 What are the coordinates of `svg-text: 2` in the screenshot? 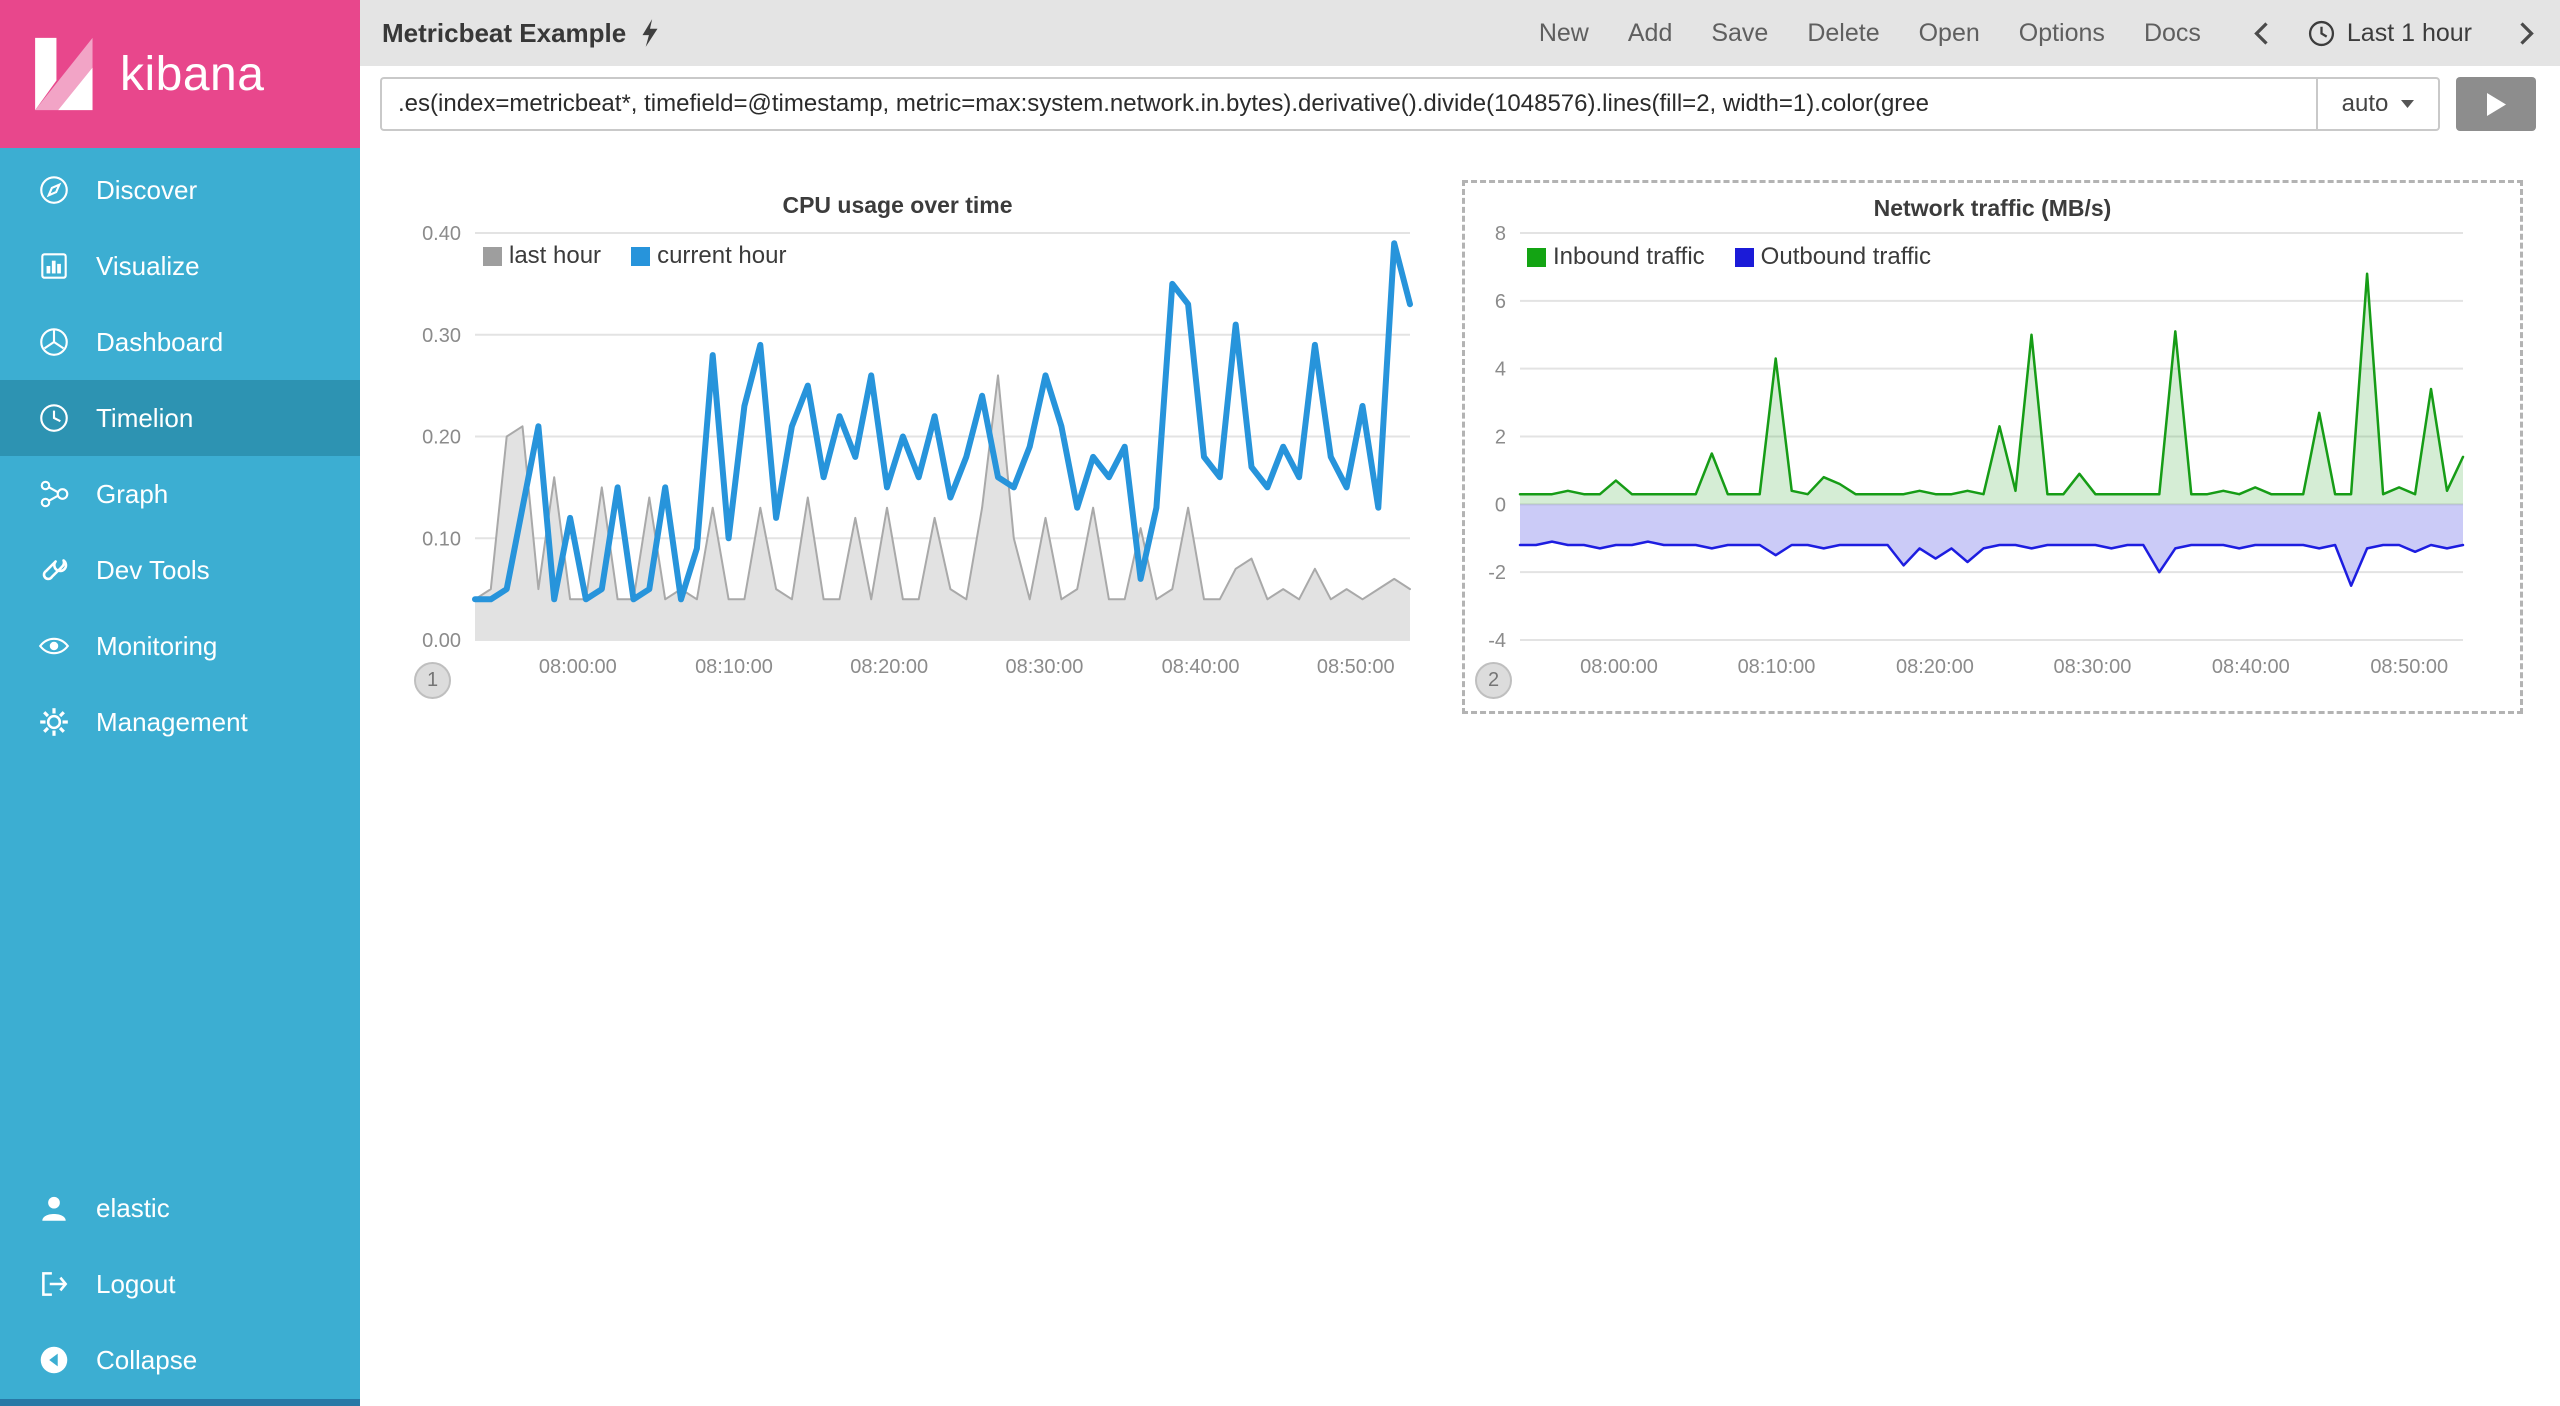 It's located at (1500, 438).